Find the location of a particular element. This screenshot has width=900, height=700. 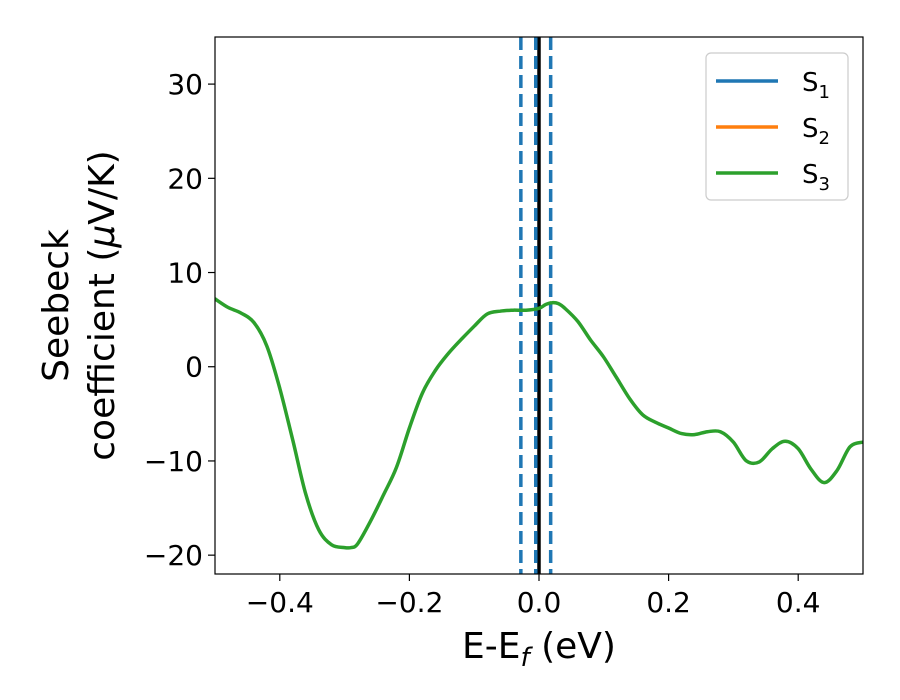

y-axis-label: Seebeck coefficient (μV/K) is located at coordinates (79, 305).